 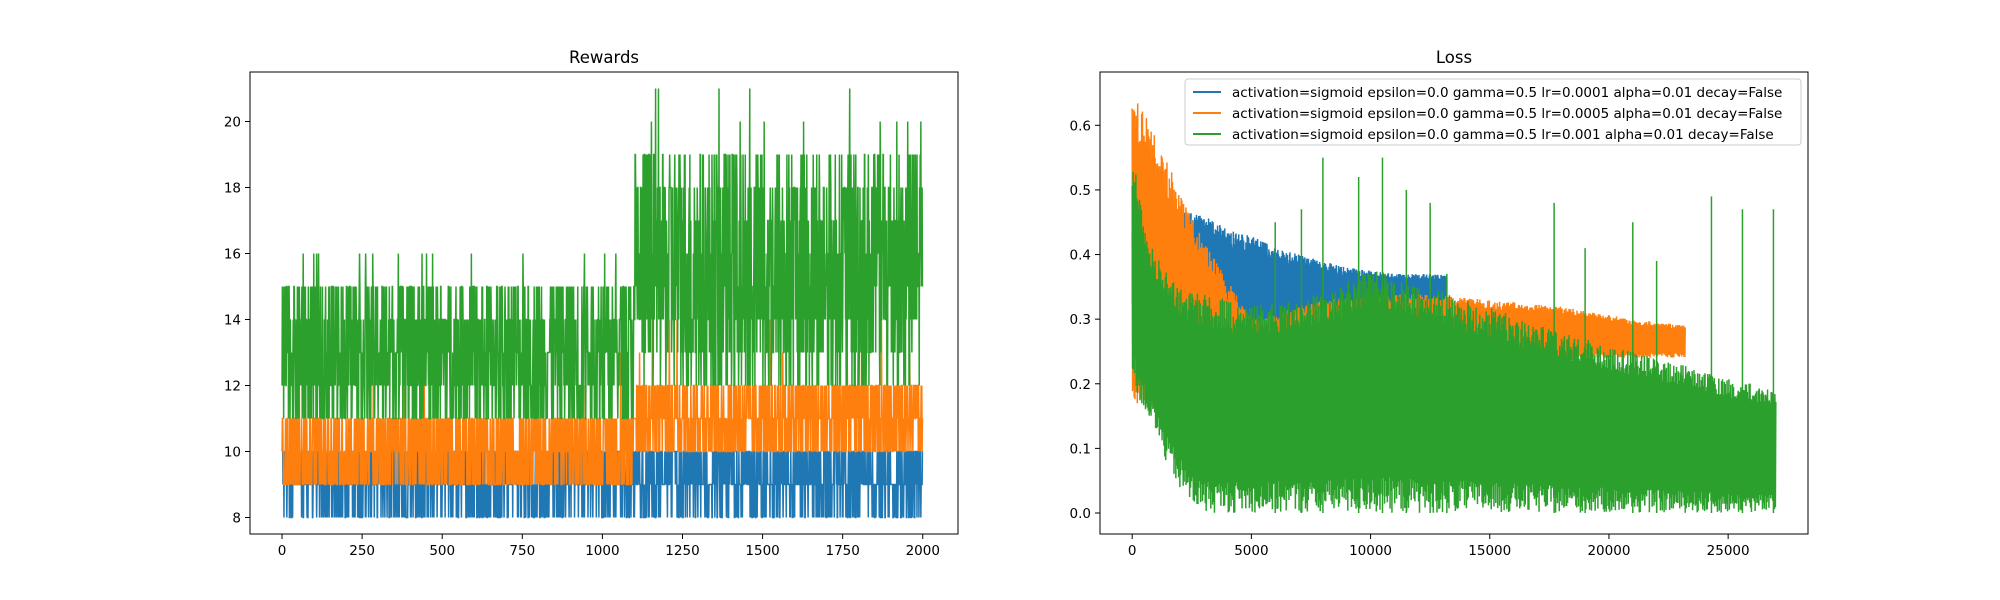 What do you see at coordinates (923, 551) in the screenshot?
I see `x-tick-label: 2000` at bounding box center [923, 551].